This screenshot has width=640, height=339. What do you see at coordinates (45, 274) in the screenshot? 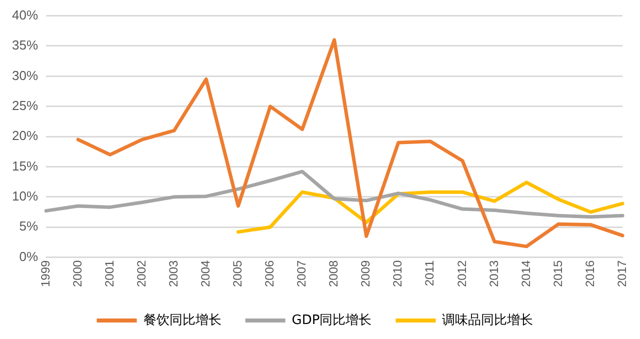
I see `x-tick-label: 1999` at bounding box center [45, 274].